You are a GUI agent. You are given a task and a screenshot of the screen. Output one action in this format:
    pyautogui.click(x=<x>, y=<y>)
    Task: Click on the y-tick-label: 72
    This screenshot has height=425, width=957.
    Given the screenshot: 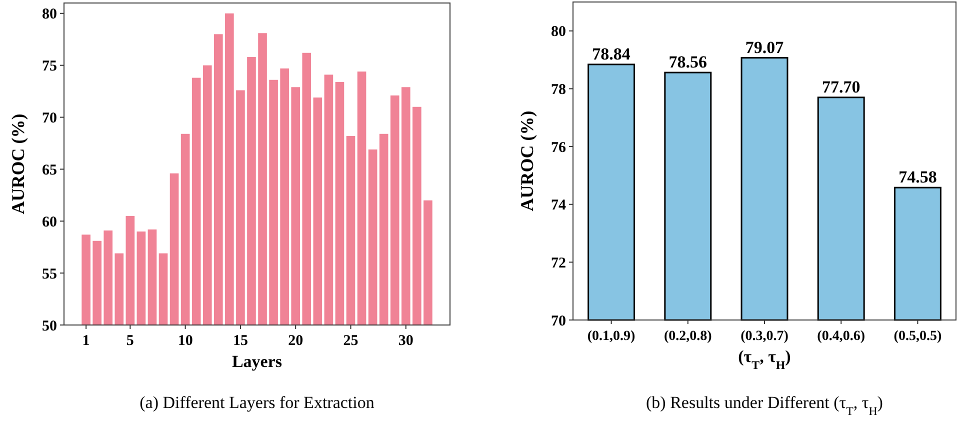 What is the action you would take?
    pyautogui.click(x=558, y=263)
    